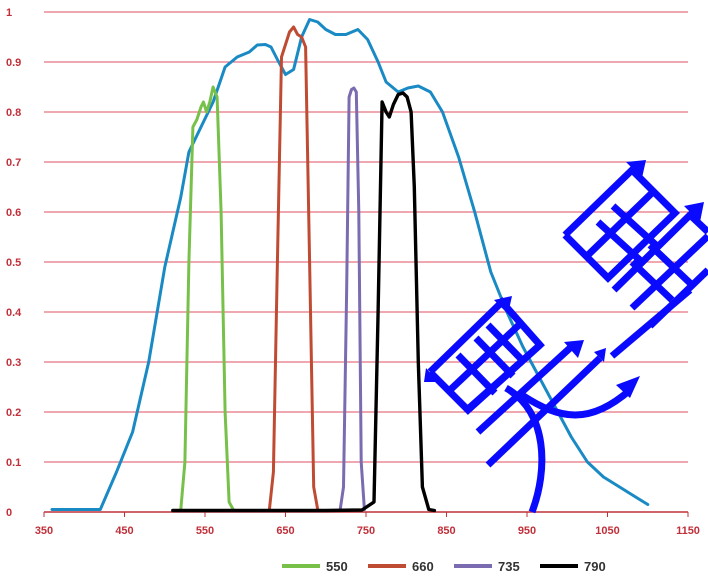 Image resolution: width=708 pixels, height=583 pixels. I want to click on legend-label: 550, so click(337, 566).